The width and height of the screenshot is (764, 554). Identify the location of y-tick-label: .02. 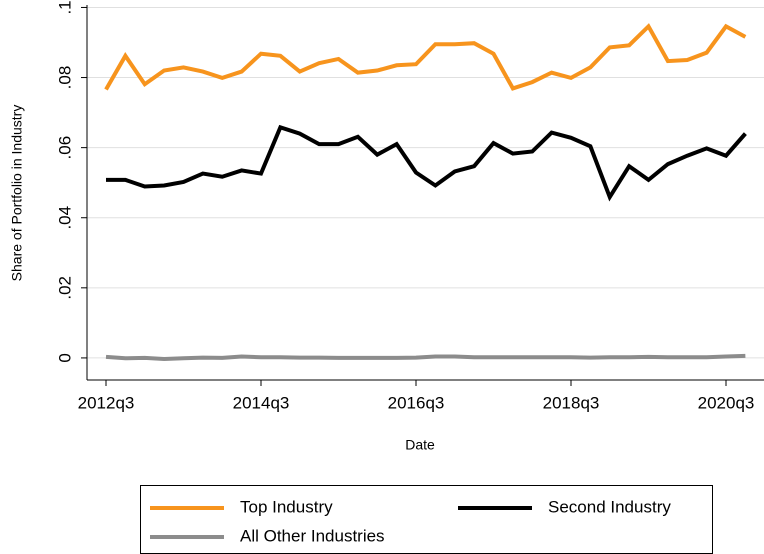
(64, 288).